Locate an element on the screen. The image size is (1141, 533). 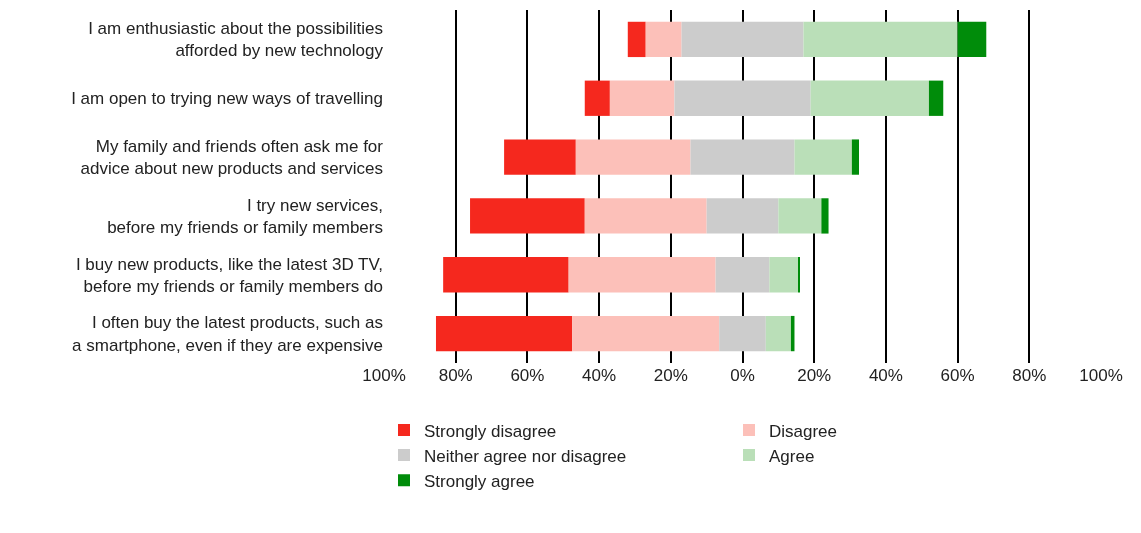
legend-label: Agree is located at coordinates (792, 456).